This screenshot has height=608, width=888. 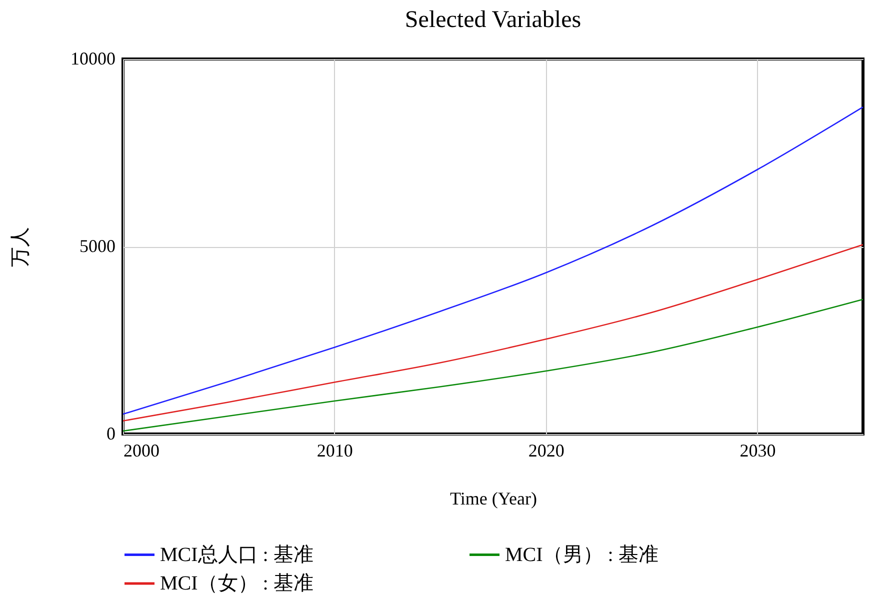 What do you see at coordinates (237, 555) in the screenshot?
I see `legend-label: MCI总人口 : 基准` at bounding box center [237, 555].